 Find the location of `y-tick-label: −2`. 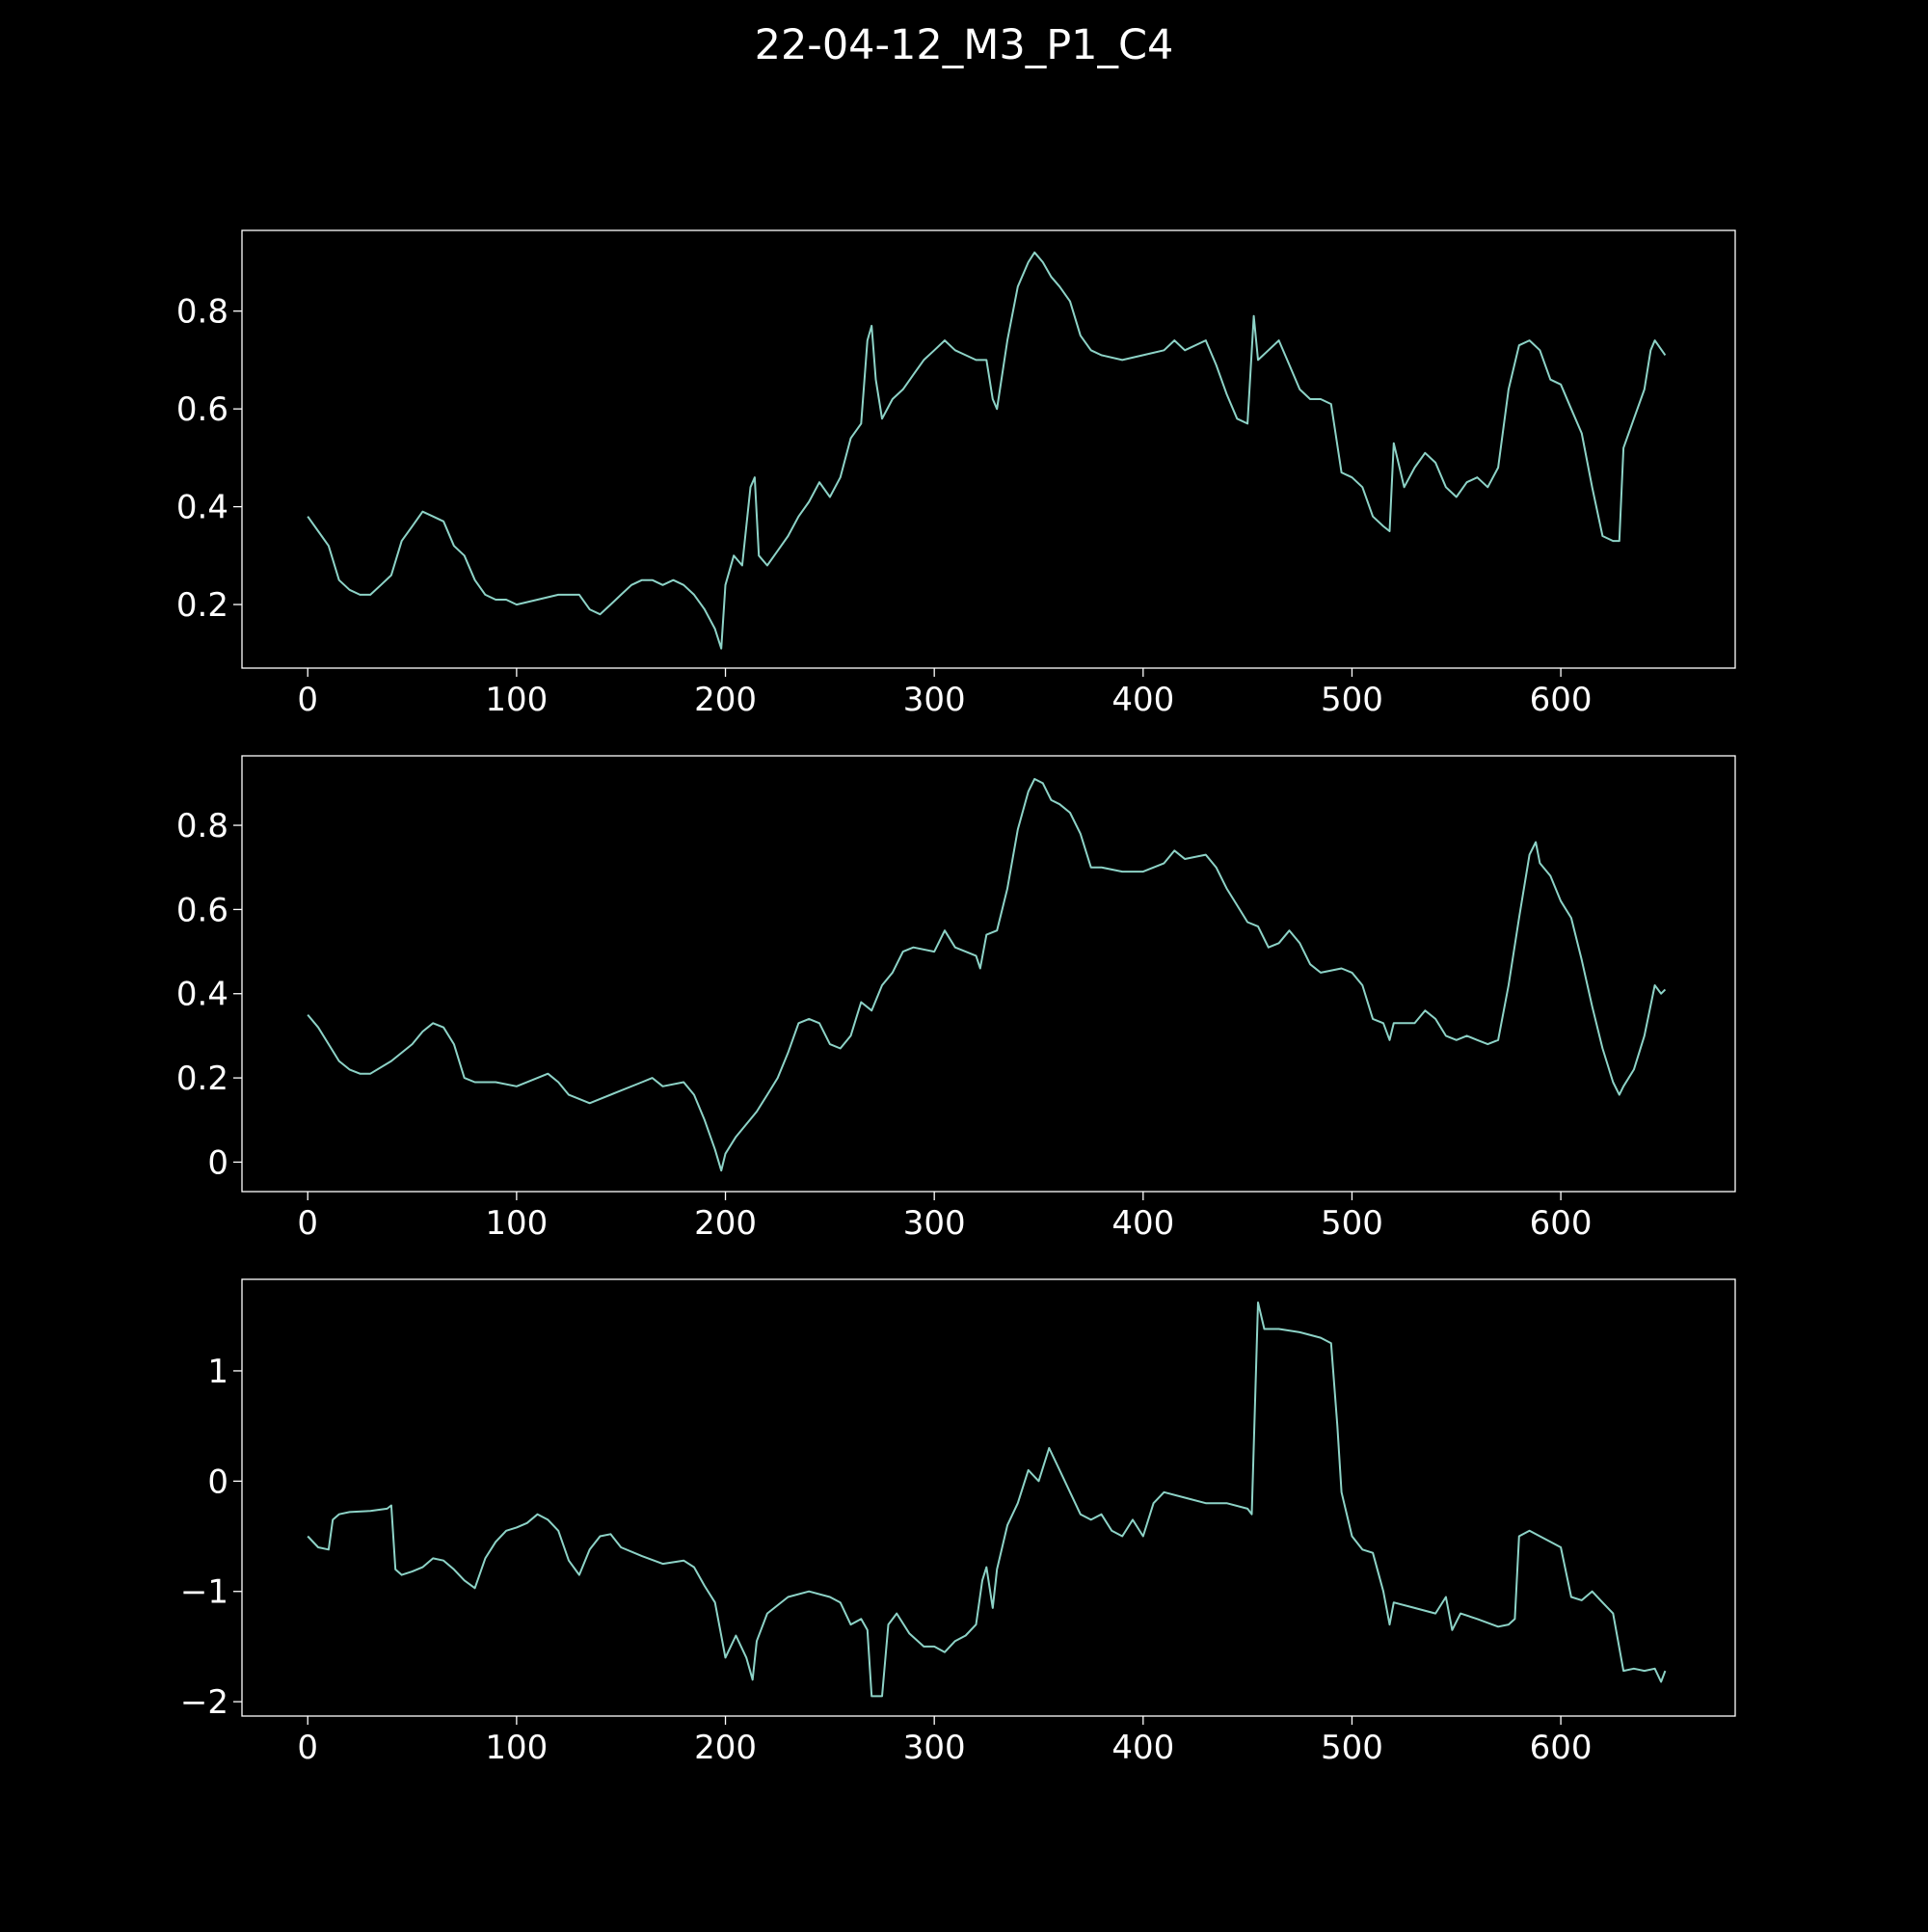

y-tick-label: −2 is located at coordinates (204, 1702).